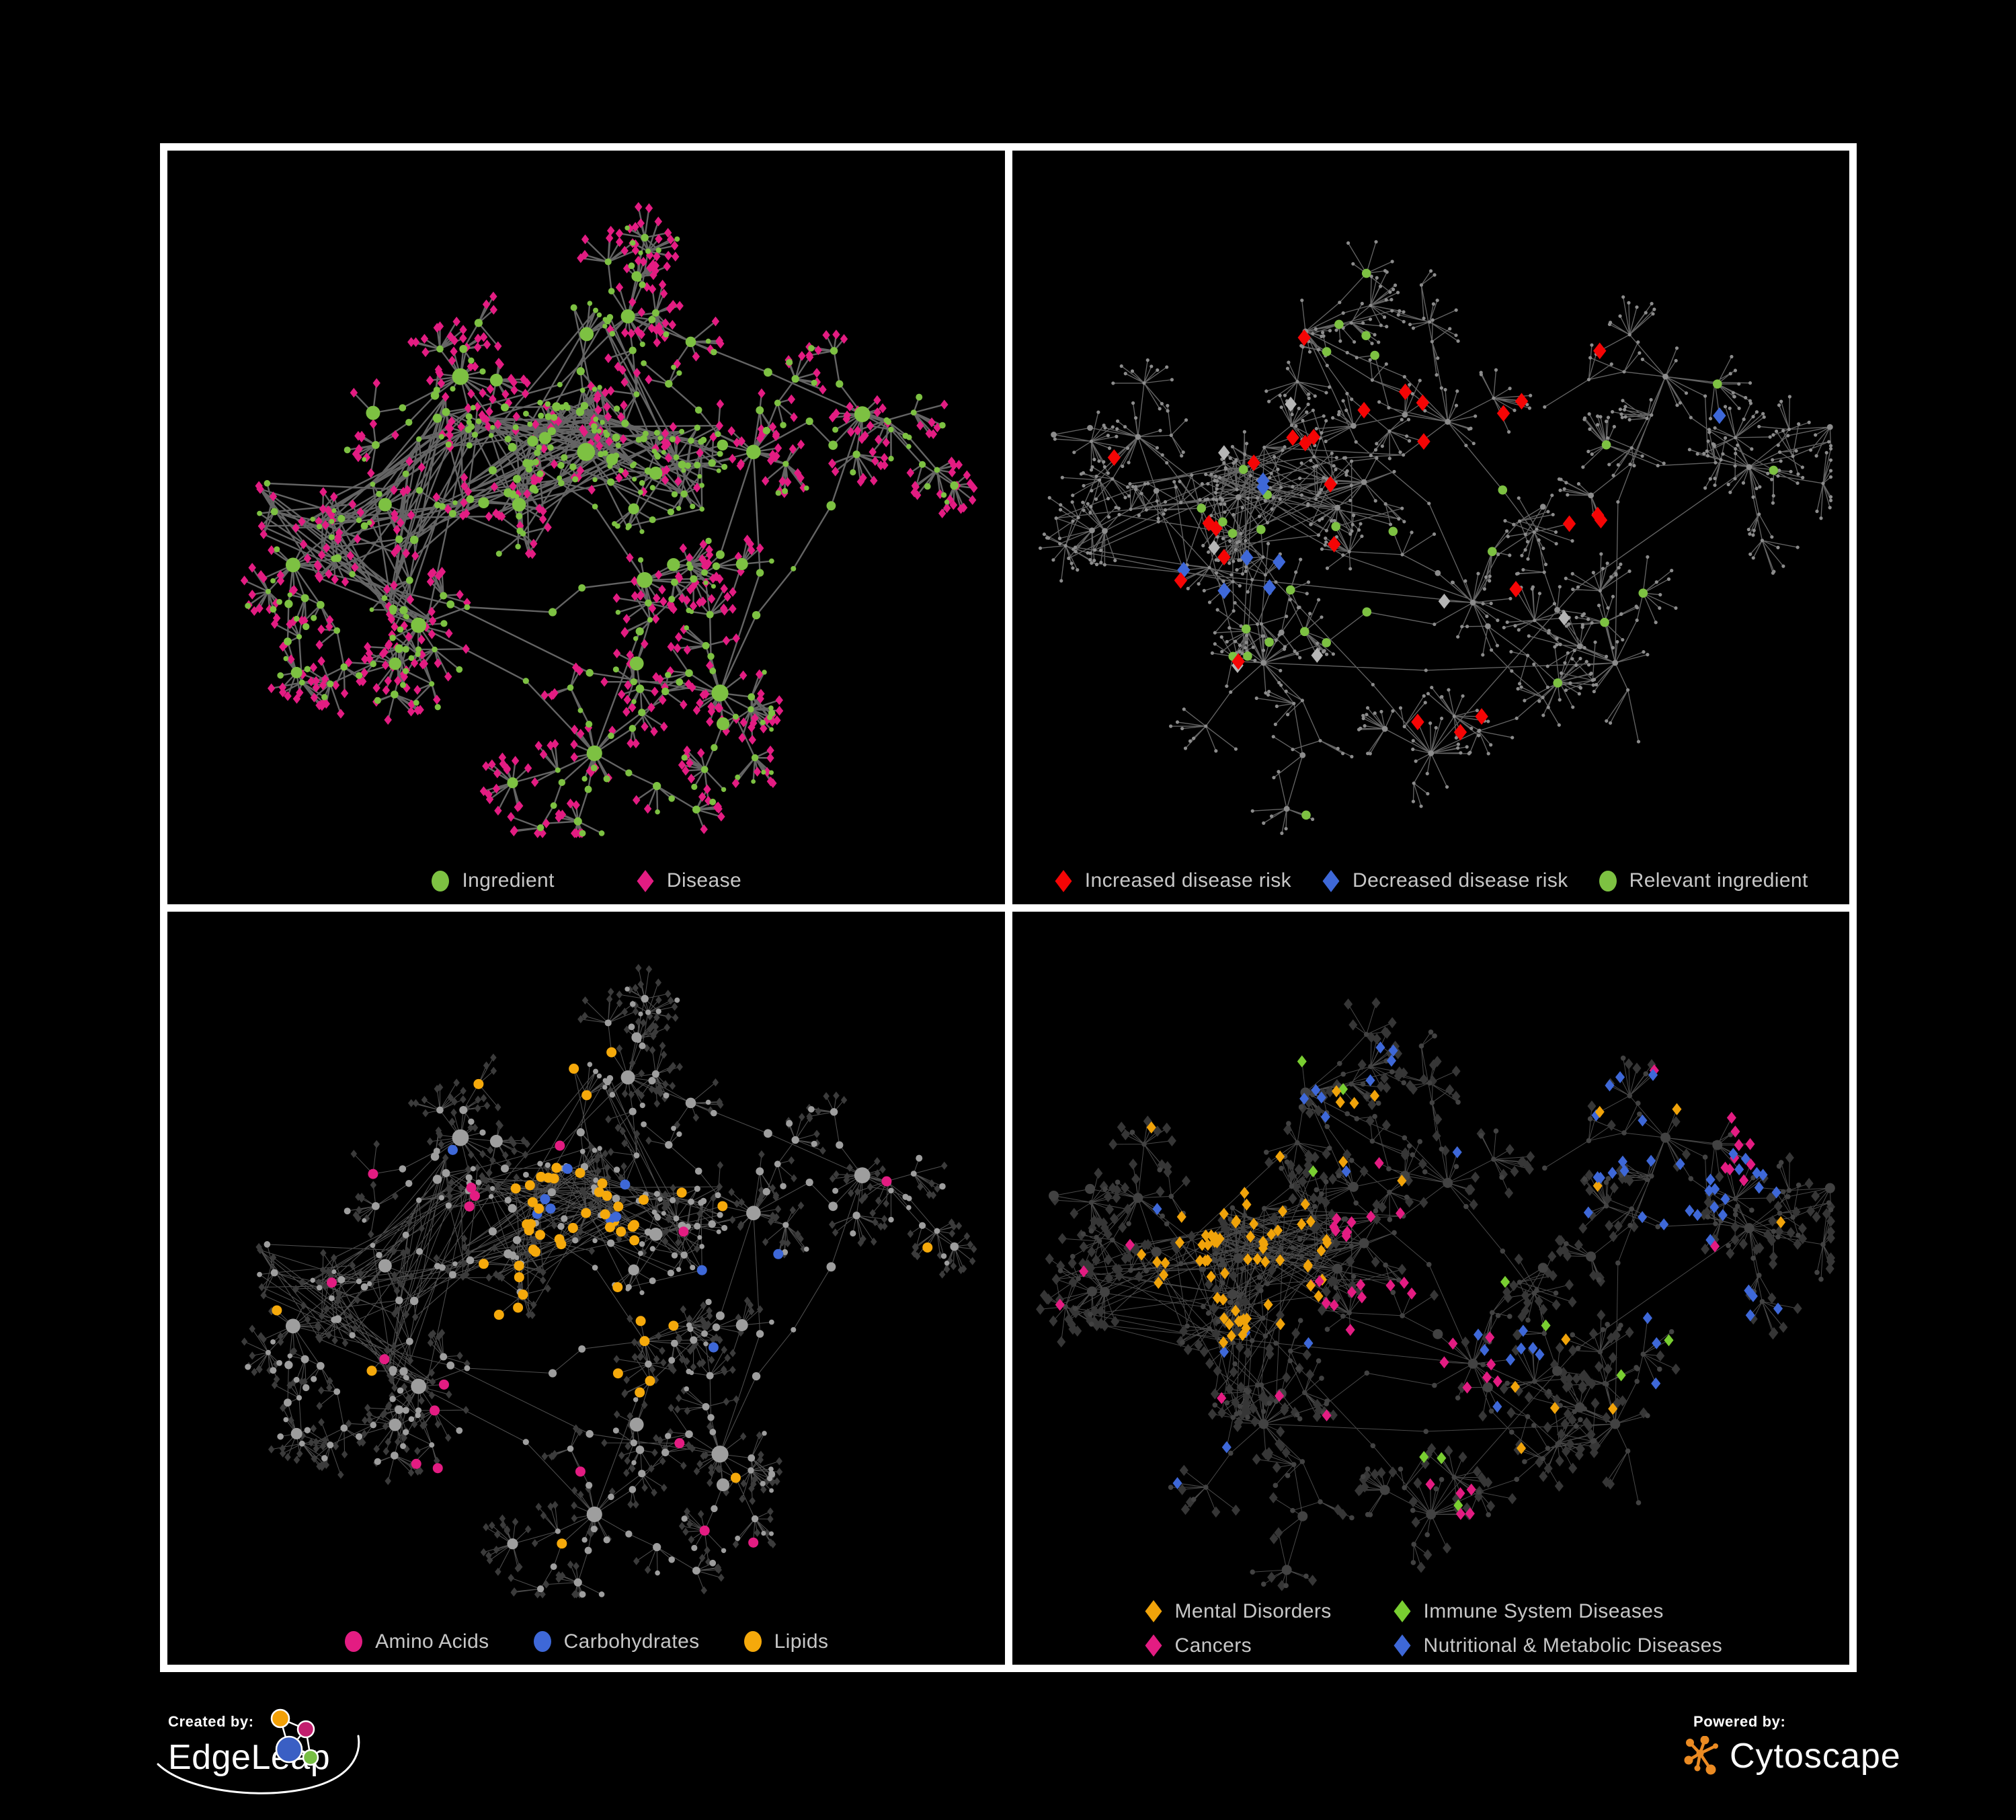  I want to click on legend-label: Nutritional & Metabolic Diseases, so click(1573, 1645).